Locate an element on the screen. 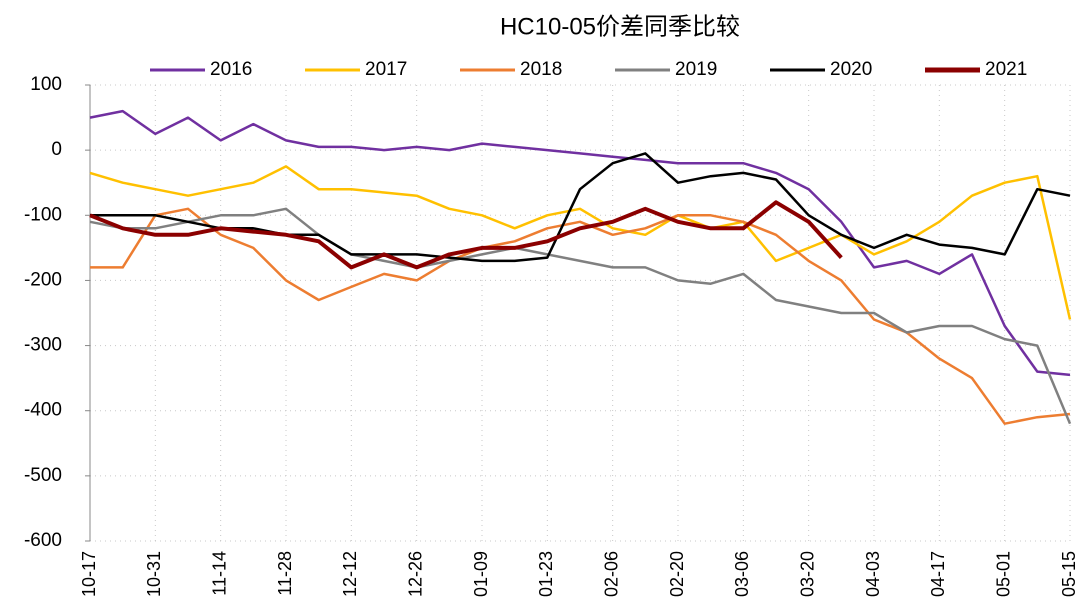  x-tick-label: 03-06 is located at coordinates (742, 574).